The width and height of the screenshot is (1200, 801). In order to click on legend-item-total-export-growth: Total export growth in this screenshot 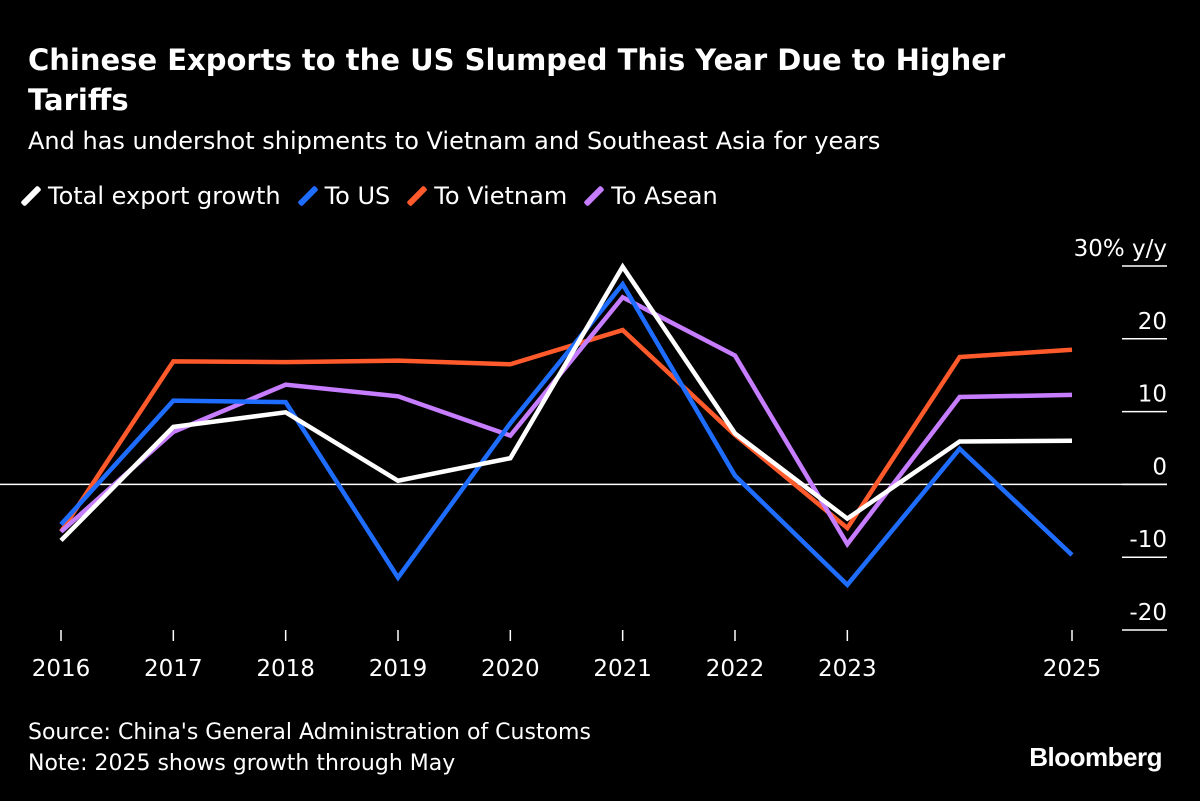, I will do `click(150, 196)`.